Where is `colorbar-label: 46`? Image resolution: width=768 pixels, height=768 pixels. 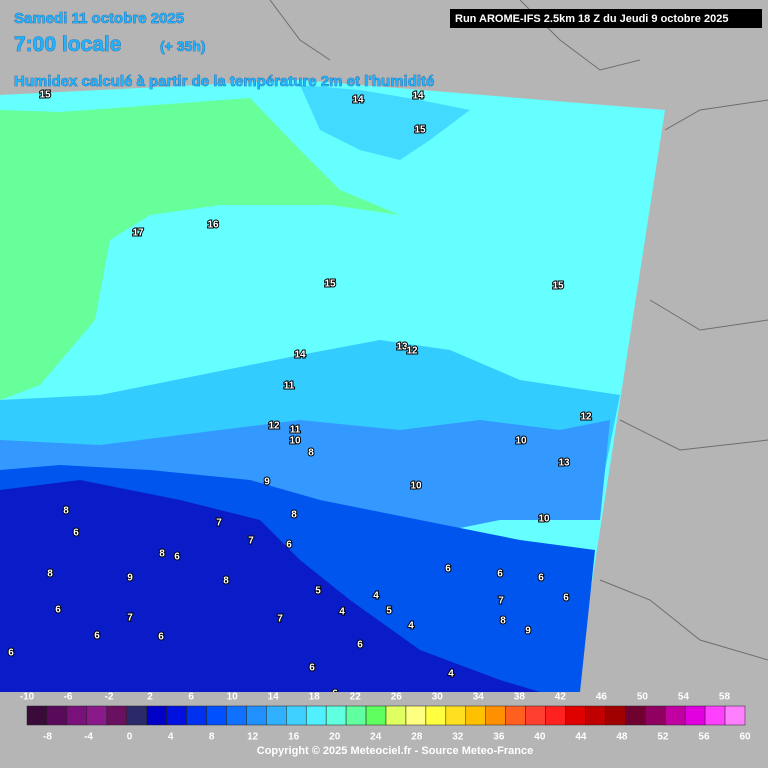
colorbar-label: 46 is located at coordinates (602, 697).